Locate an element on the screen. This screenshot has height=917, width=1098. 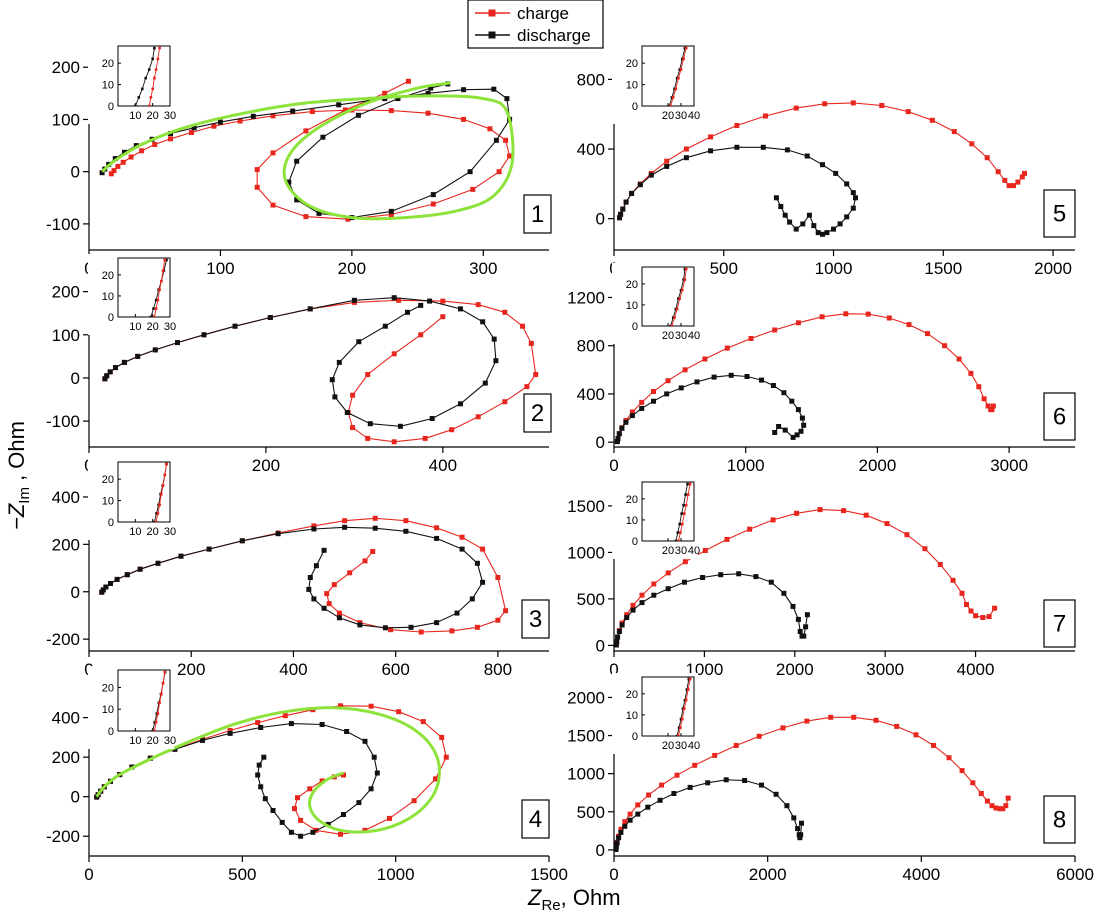
x-axis-title: ZRe, Ohm is located at coordinates (574, 899).